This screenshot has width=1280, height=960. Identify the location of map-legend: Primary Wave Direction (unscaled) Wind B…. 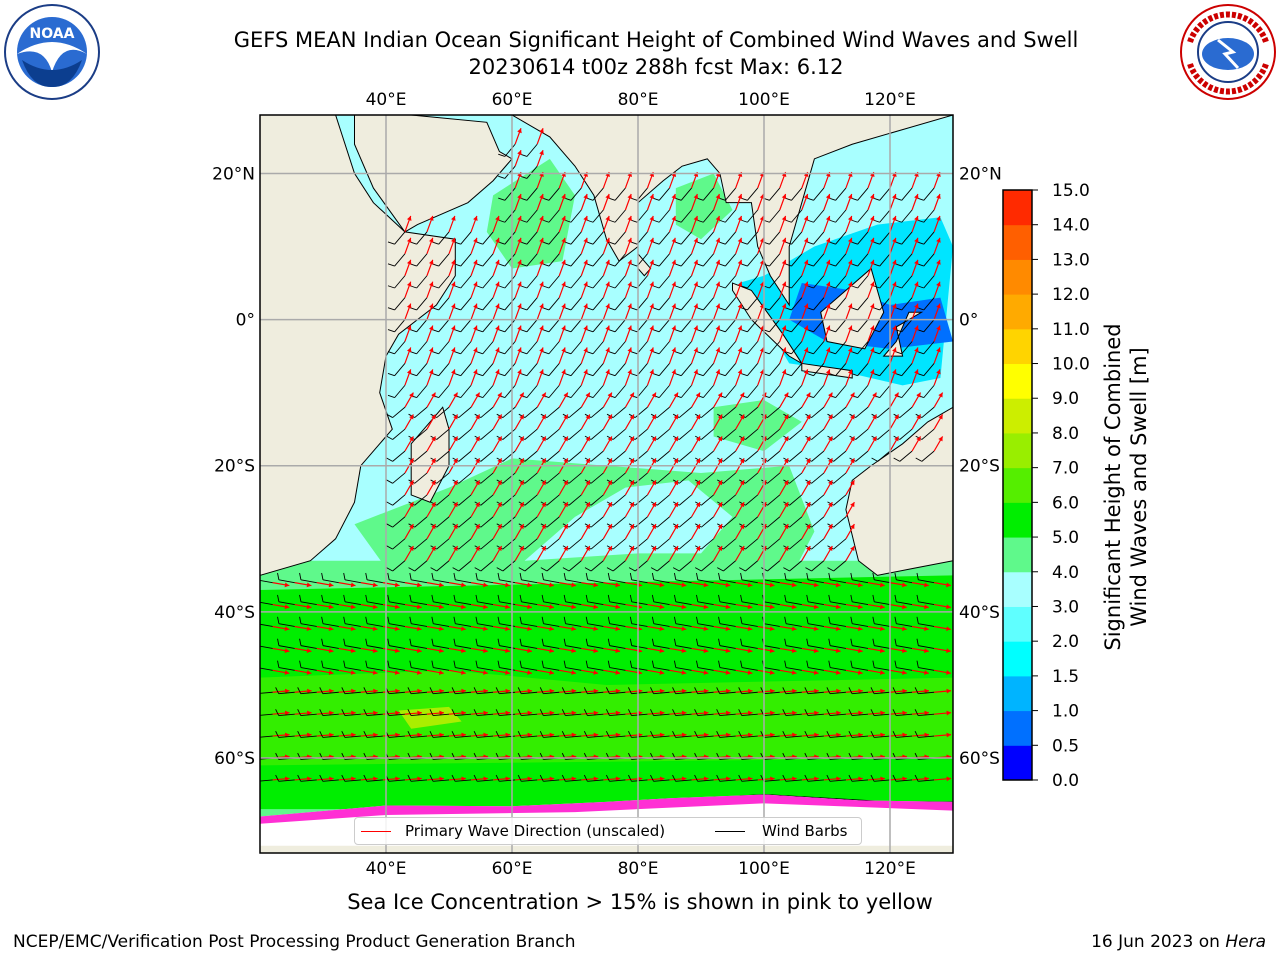
(608, 831).